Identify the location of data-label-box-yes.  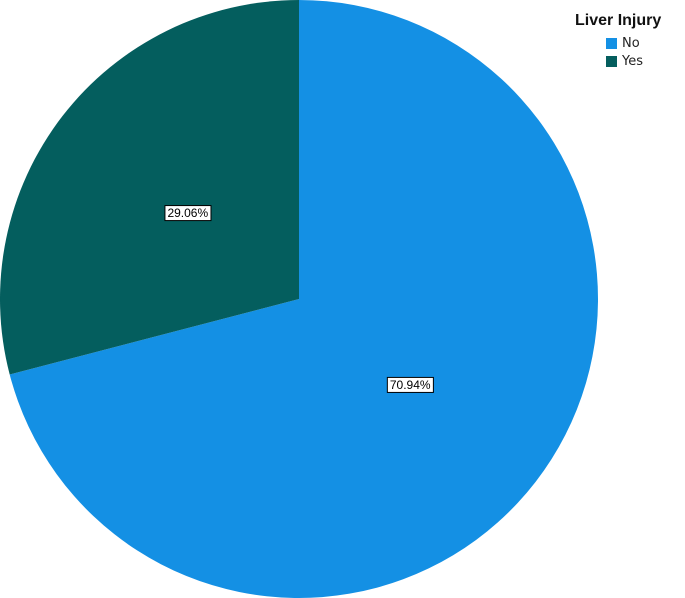
(188, 213).